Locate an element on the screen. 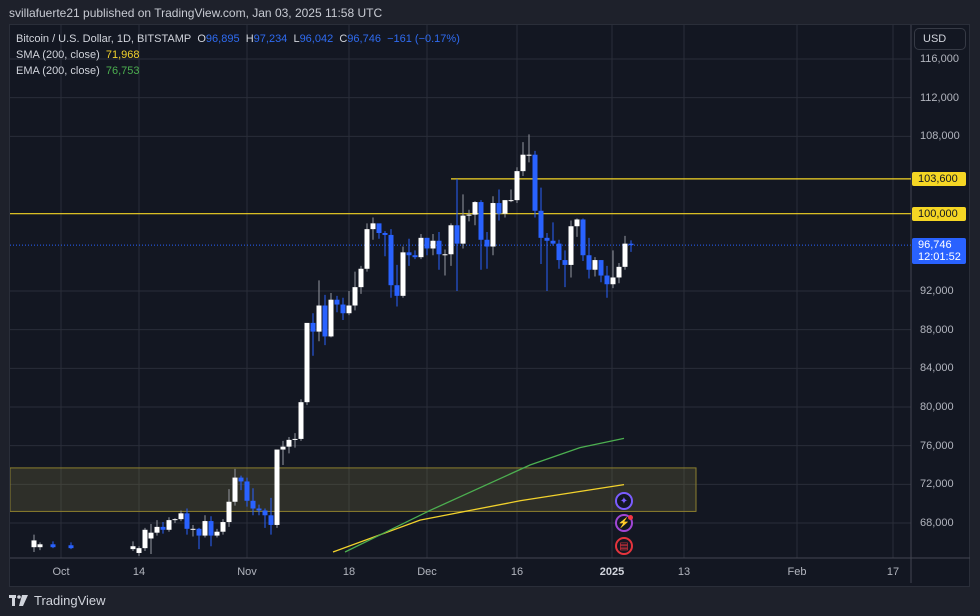 This screenshot has width=980, height=616. tradingview-logo: TradingView is located at coordinates (57, 600).